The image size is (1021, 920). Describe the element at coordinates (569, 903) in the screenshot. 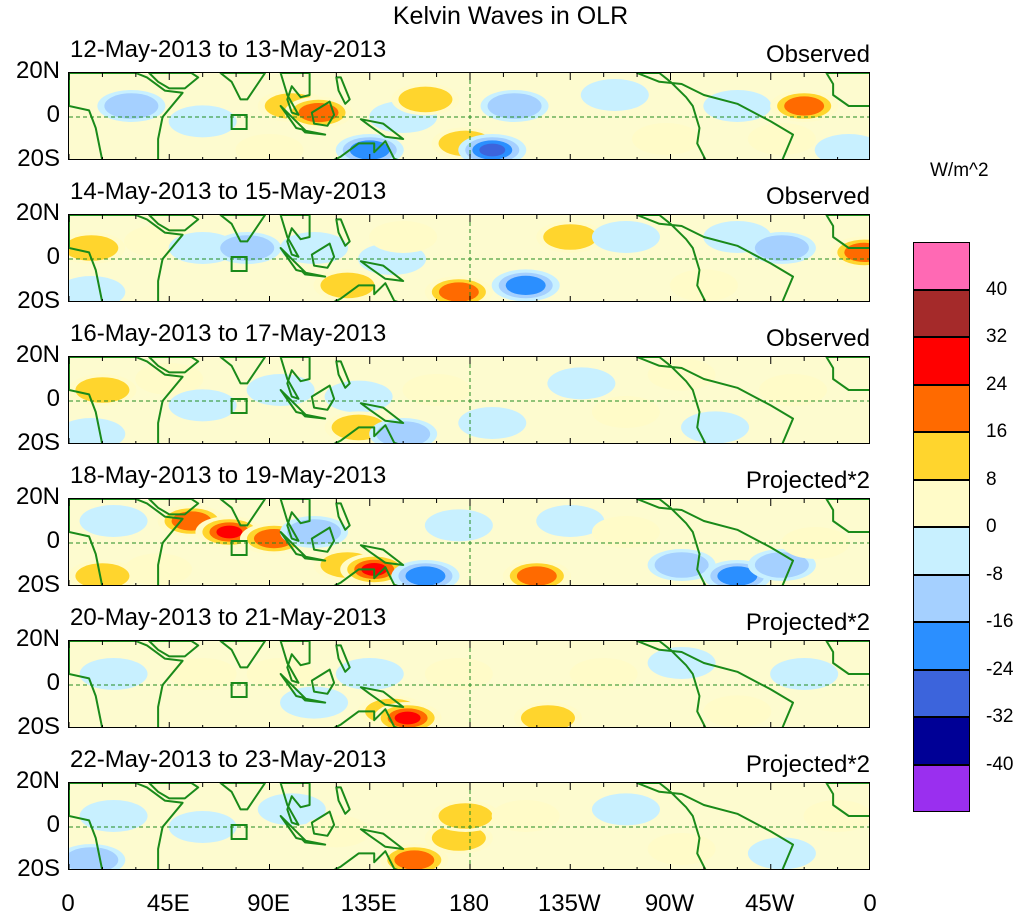

I see `x-tick-label: 135W` at that location.